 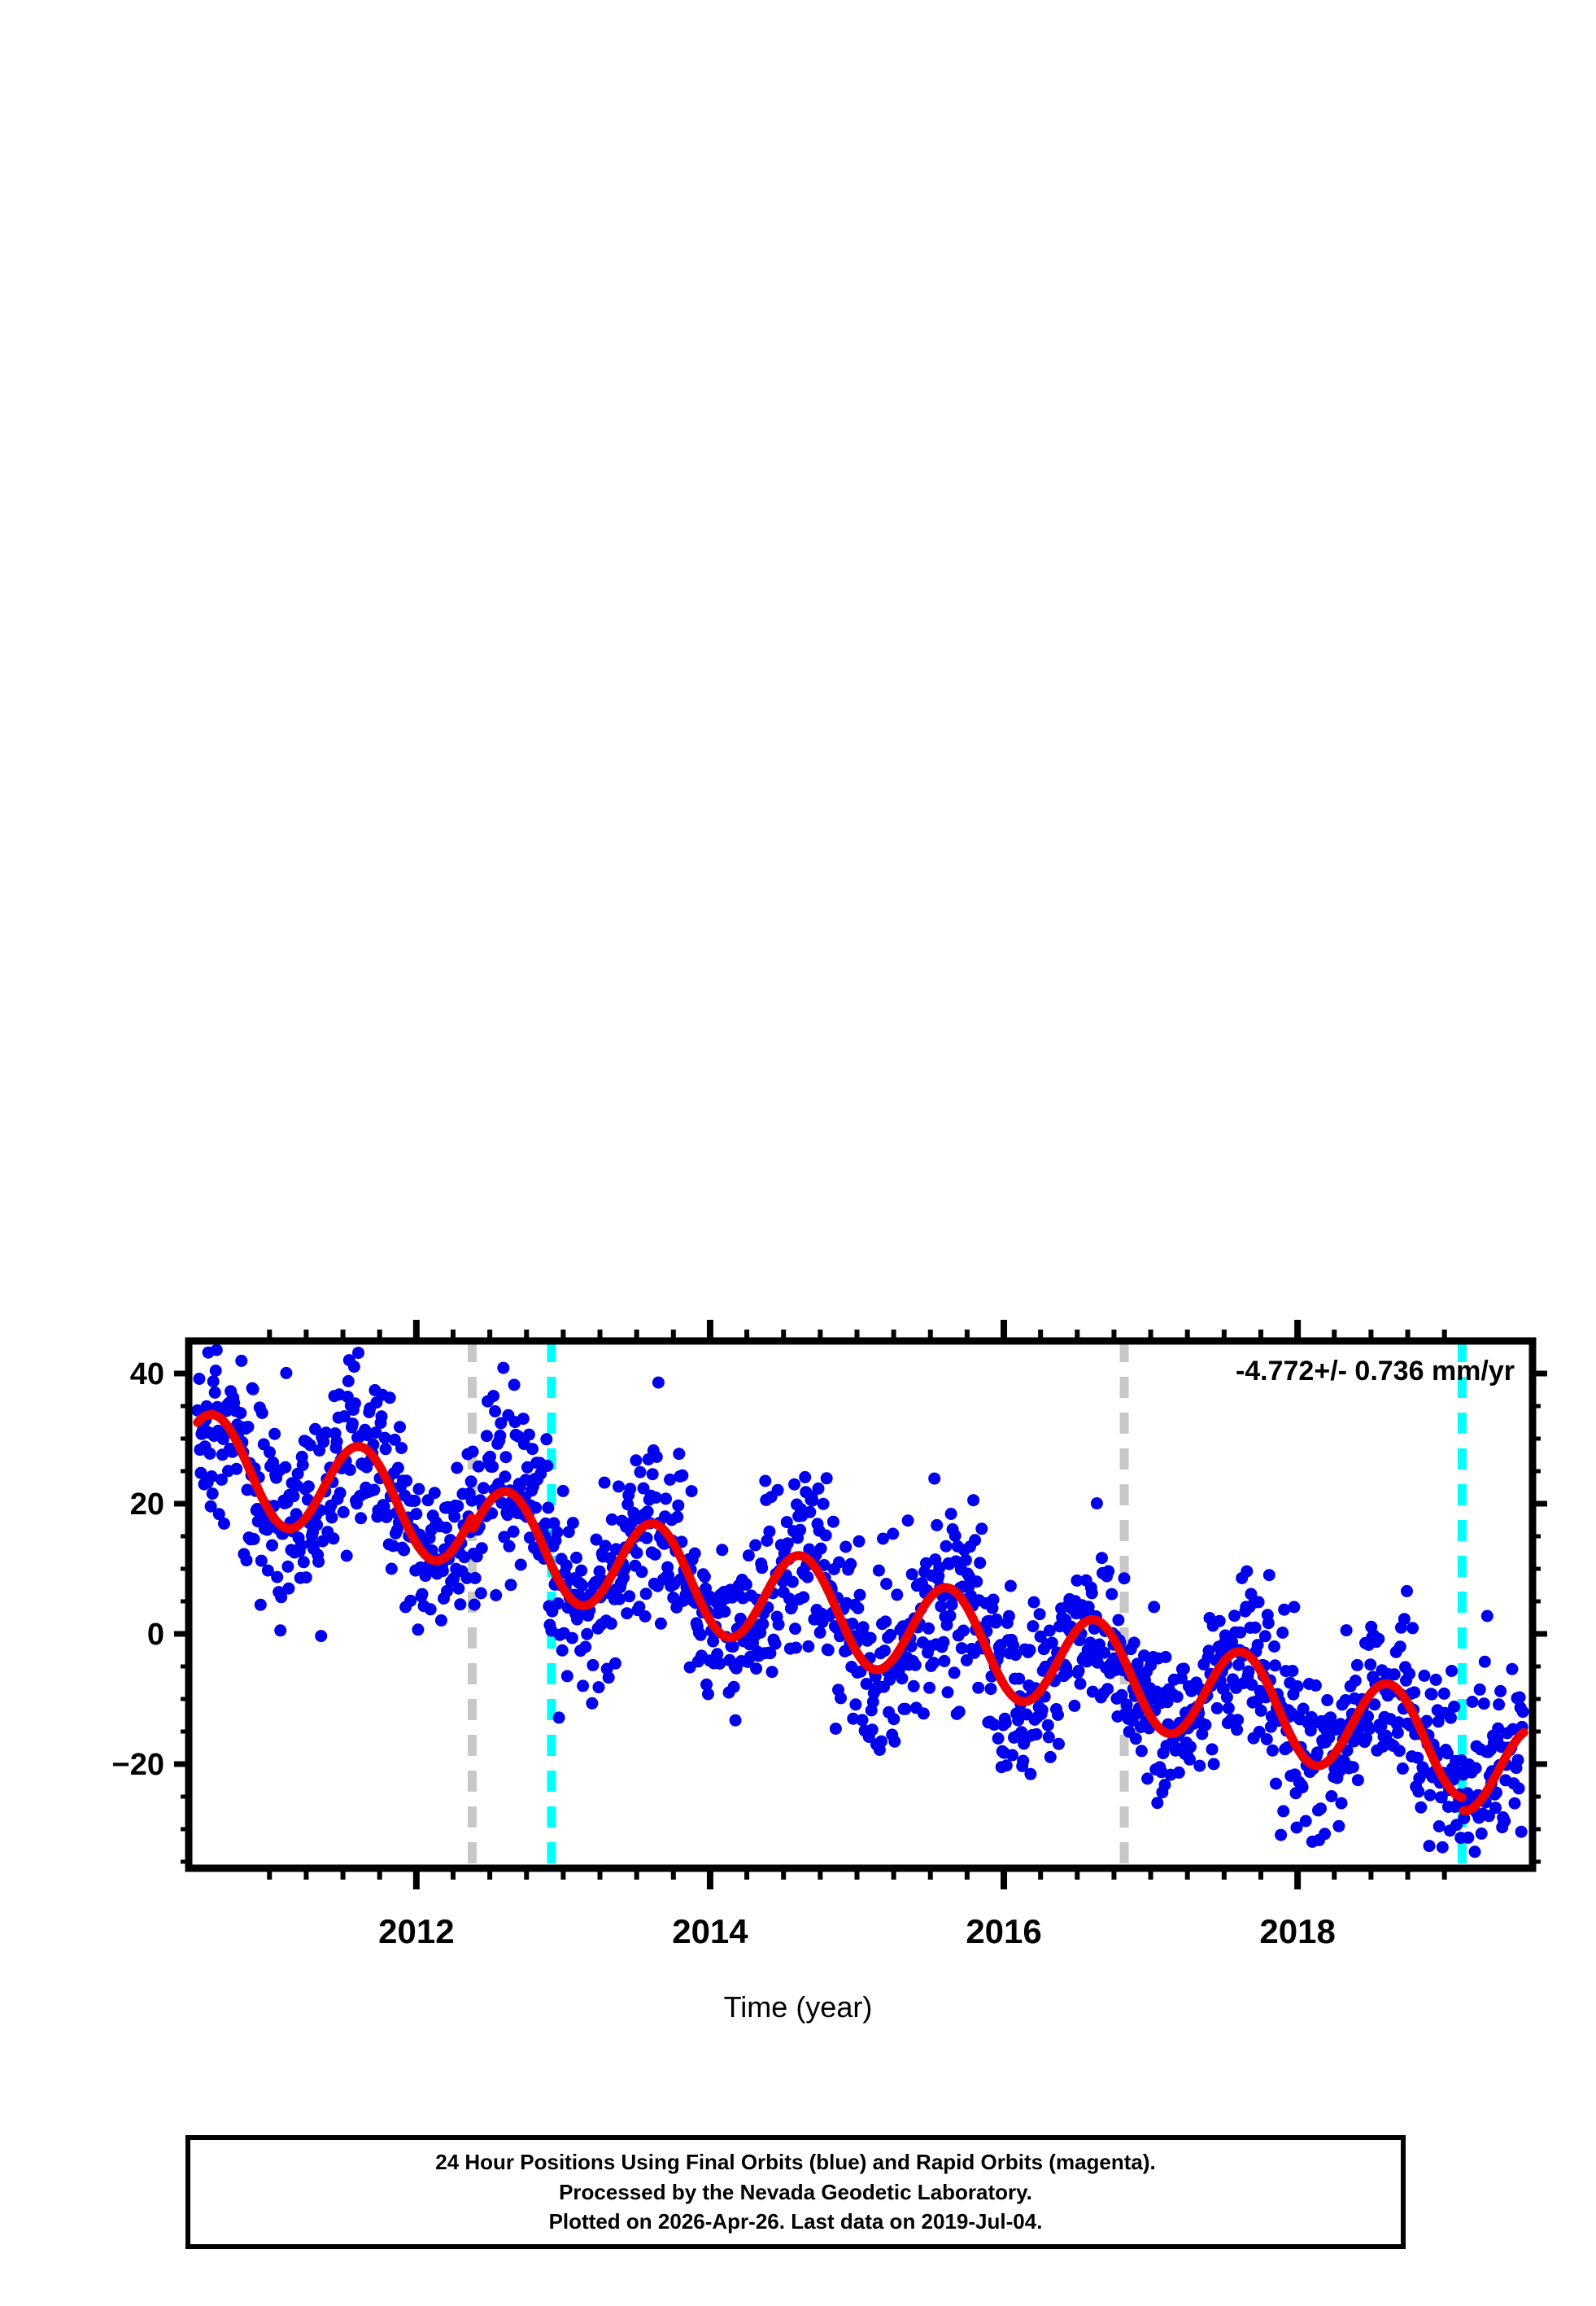 I want to click on svg-text: −60, so click(x=138, y=1211).